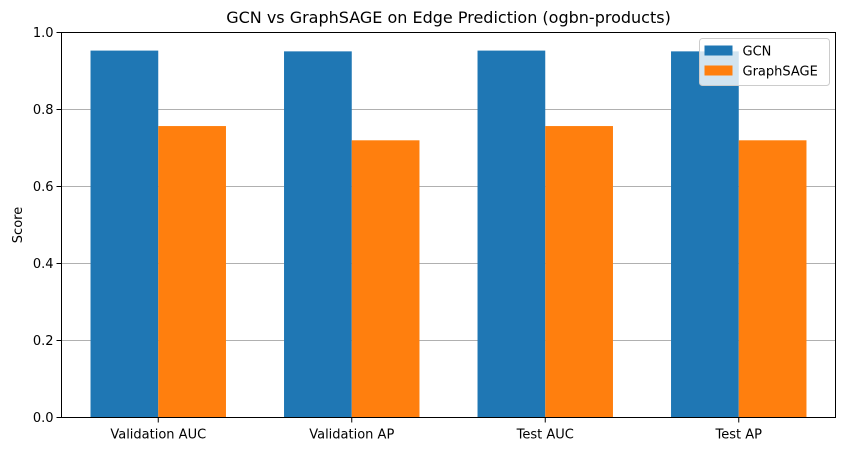  Describe the element at coordinates (757, 52) in the screenshot. I see `legend-label: GCN` at that location.